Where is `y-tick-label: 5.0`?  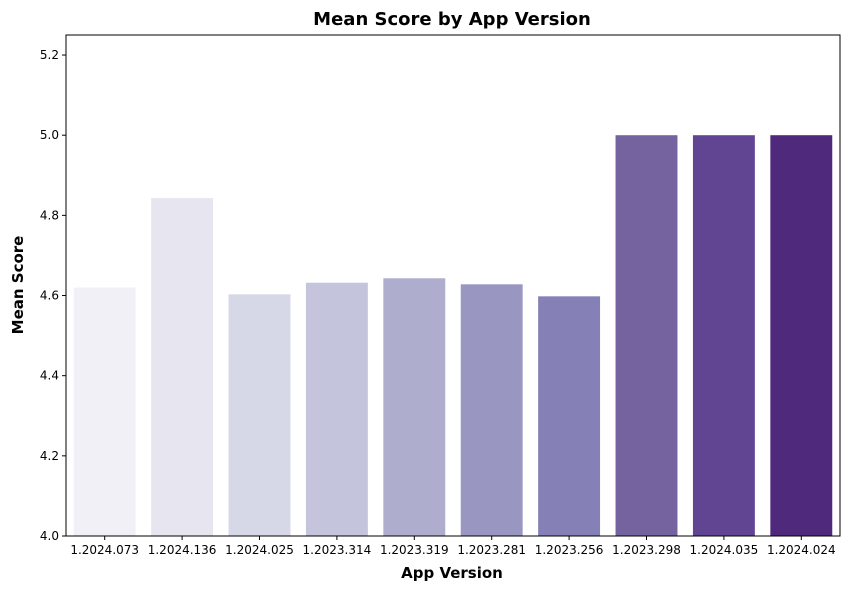
y-tick-label: 5.0 is located at coordinates (49, 135).